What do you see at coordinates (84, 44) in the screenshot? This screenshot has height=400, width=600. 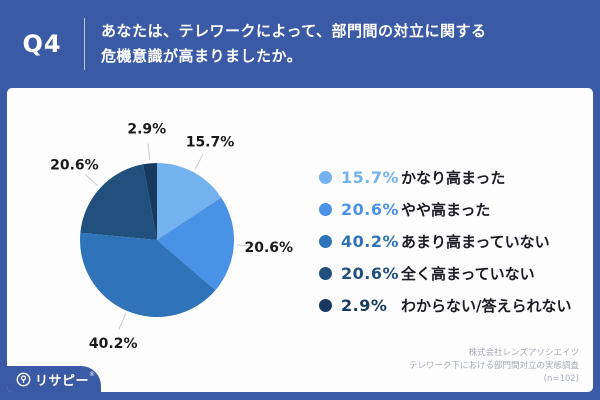 I see `header-divider` at bounding box center [84, 44].